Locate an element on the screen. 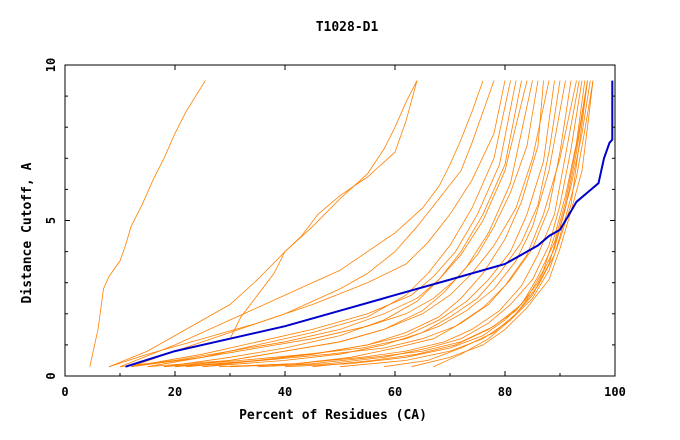 The width and height of the screenshot is (680, 440). y-axis-label: Distance Cutoff, A is located at coordinates (27, 232).